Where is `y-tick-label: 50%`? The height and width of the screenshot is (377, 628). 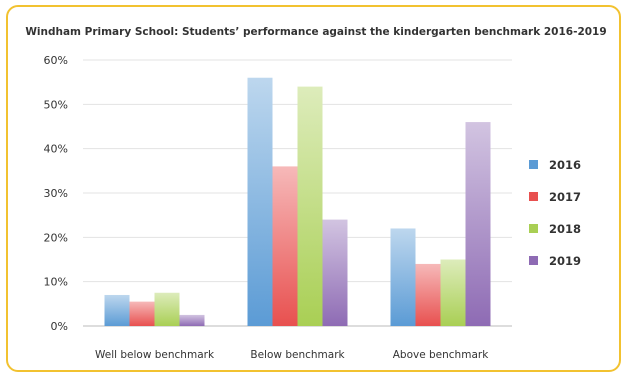
y-tick-label: 50% is located at coordinates (56, 104).